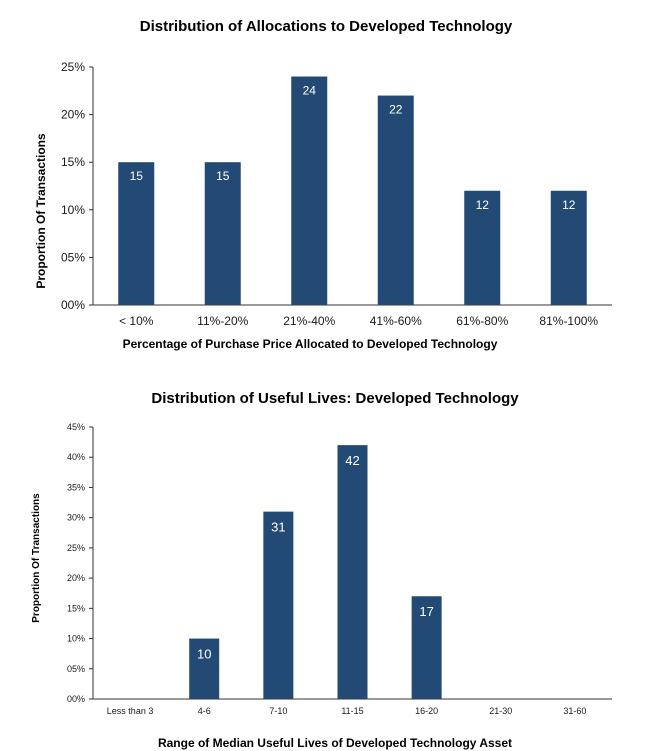 This screenshot has width=659, height=751. I want to click on chart2-x-tick-label: 11-15, so click(352, 711).